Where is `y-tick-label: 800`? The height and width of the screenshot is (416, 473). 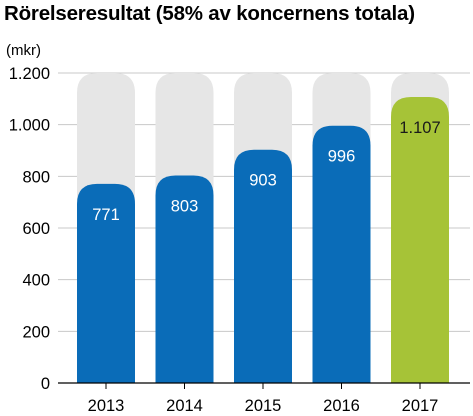
y-tick-label: 800 is located at coordinates (36, 177).